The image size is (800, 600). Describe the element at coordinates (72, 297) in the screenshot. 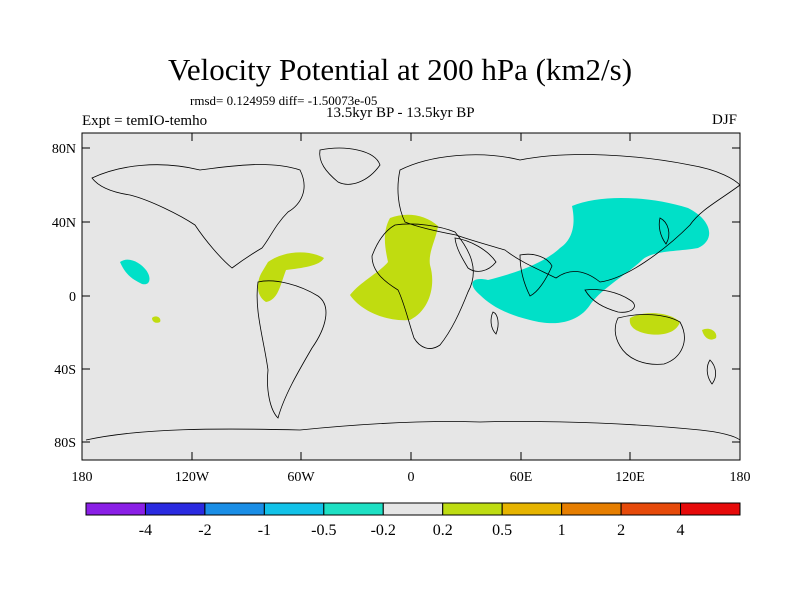

I see `lat-label-0: 0` at that location.